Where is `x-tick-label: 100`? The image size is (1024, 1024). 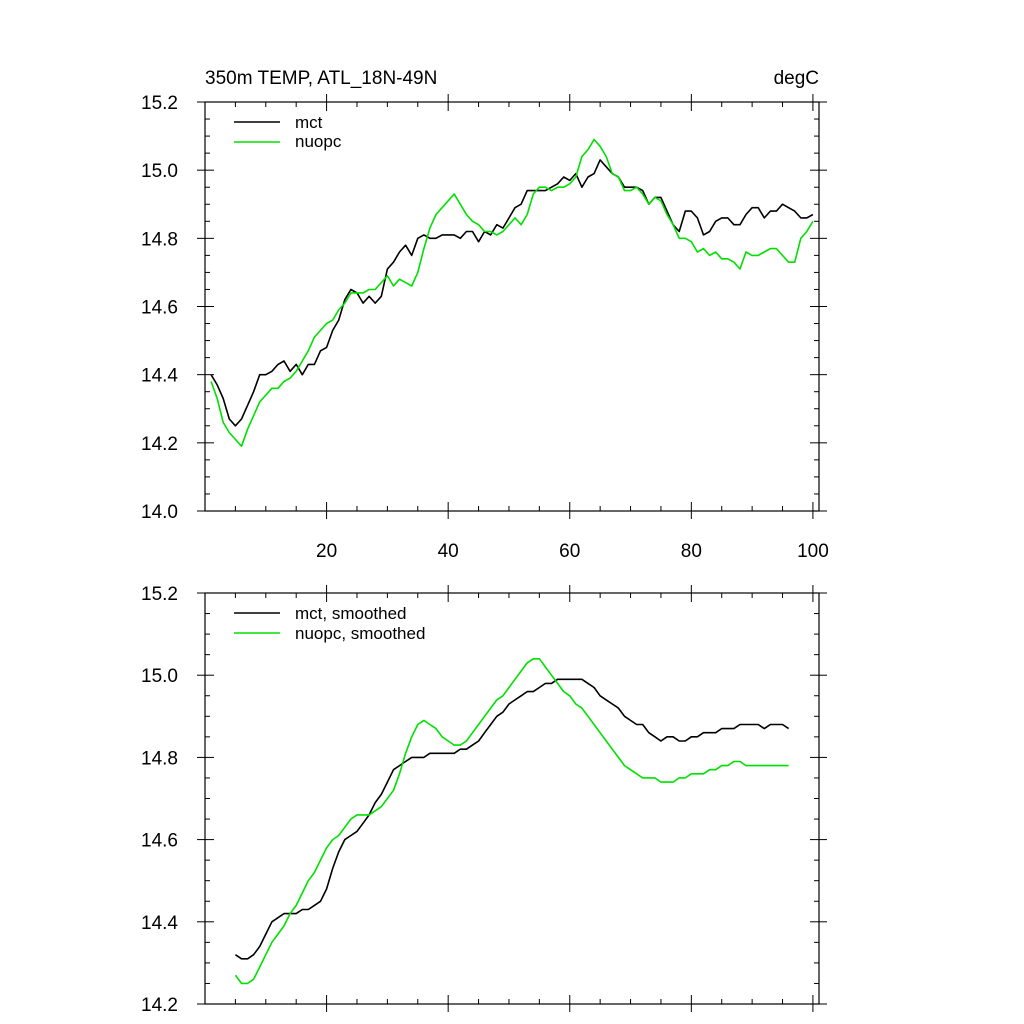 x-tick-label: 100 is located at coordinates (813, 551).